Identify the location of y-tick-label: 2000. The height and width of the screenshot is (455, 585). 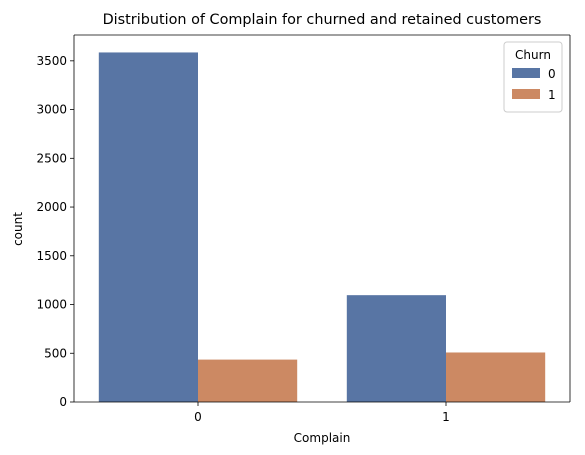
(51, 207).